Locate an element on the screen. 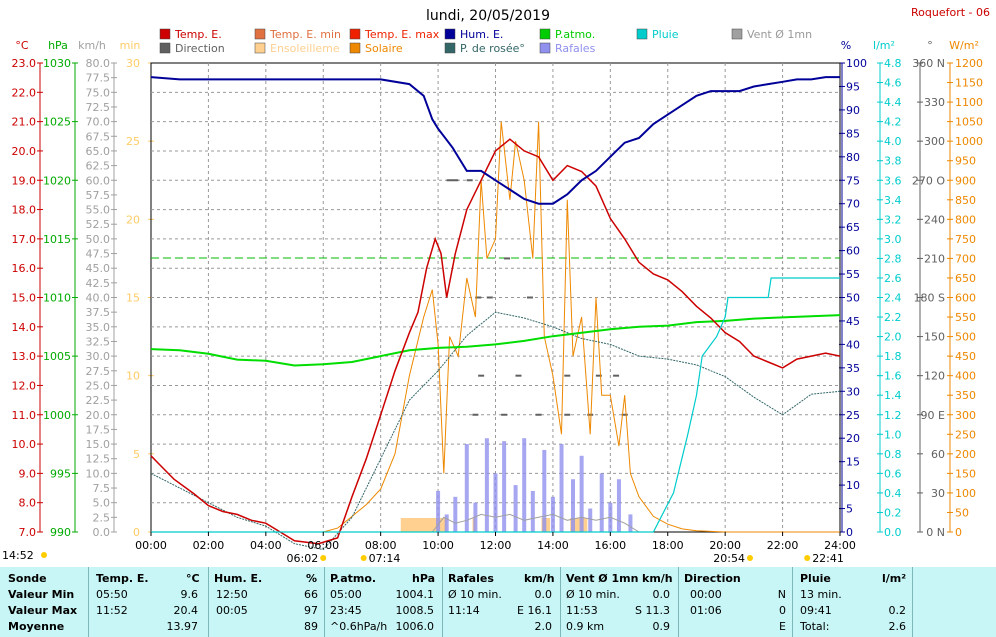 This screenshot has height=637, width=996. summary-header-dir: Direction is located at coordinates (712, 578).